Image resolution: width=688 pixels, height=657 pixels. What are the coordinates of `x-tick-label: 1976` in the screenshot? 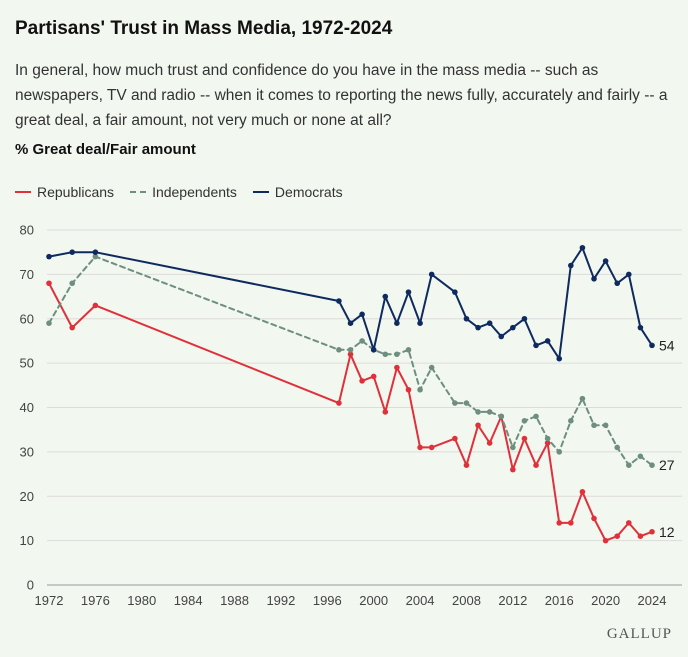 It's located at (95, 600).